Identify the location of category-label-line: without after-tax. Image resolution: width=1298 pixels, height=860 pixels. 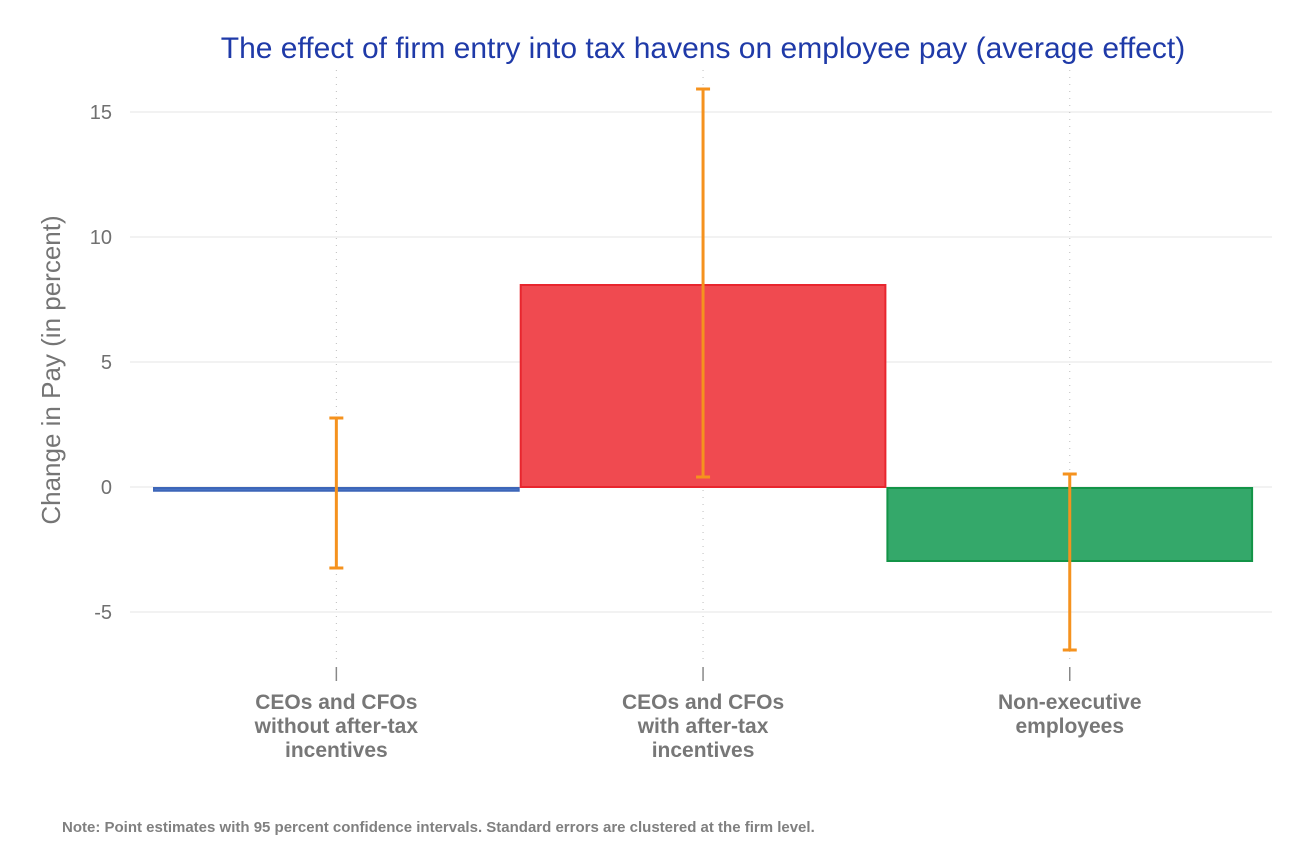
(336, 726).